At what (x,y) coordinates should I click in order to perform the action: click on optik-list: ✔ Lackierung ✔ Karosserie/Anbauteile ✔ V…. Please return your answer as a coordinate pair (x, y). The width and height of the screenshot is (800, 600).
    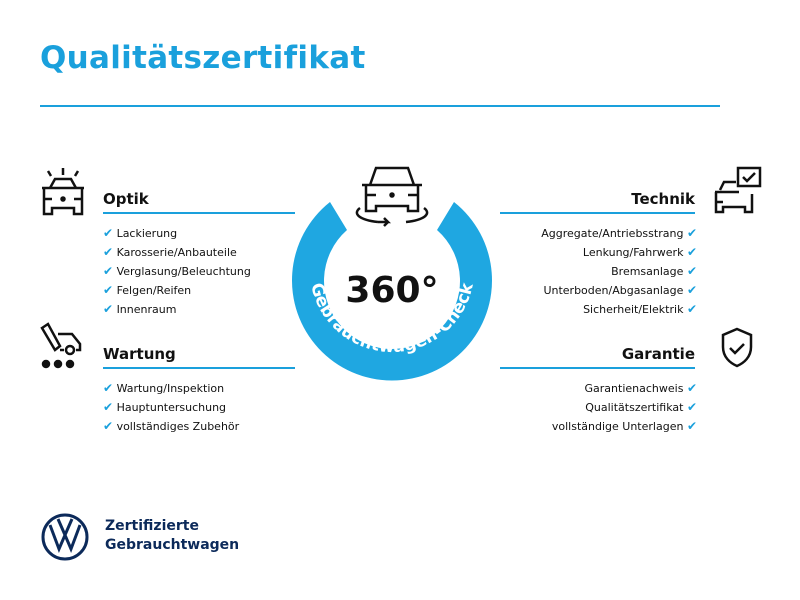
    Looking at the image, I should click on (177, 271).